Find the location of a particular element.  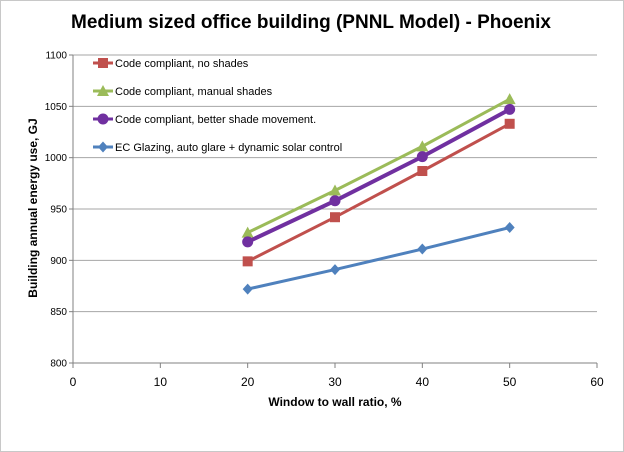

legend-item-2: Code compliant, manual shades is located at coordinates (183, 91).